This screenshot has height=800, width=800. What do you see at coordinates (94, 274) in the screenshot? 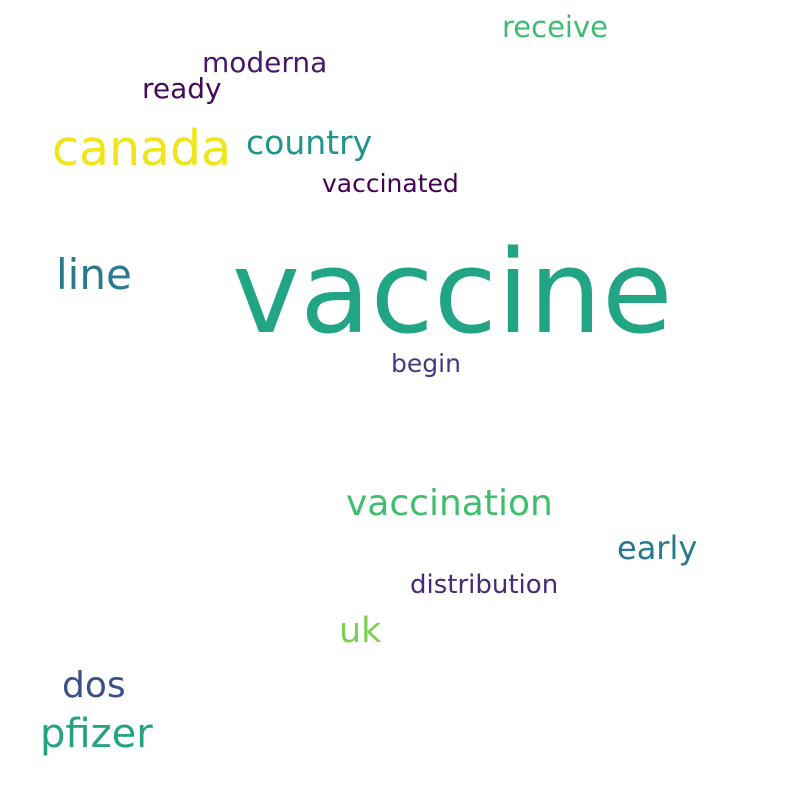
I see `word-line: line` at bounding box center [94, 274].